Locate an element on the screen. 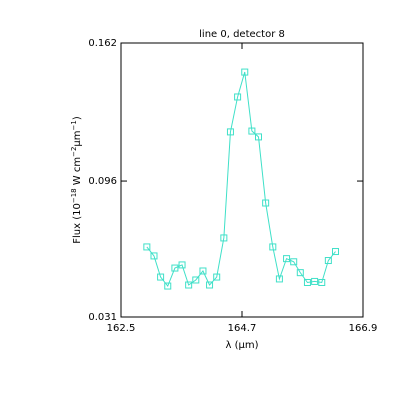  y-axis-label-superscript: −18 is located at coordinates (74, 195).